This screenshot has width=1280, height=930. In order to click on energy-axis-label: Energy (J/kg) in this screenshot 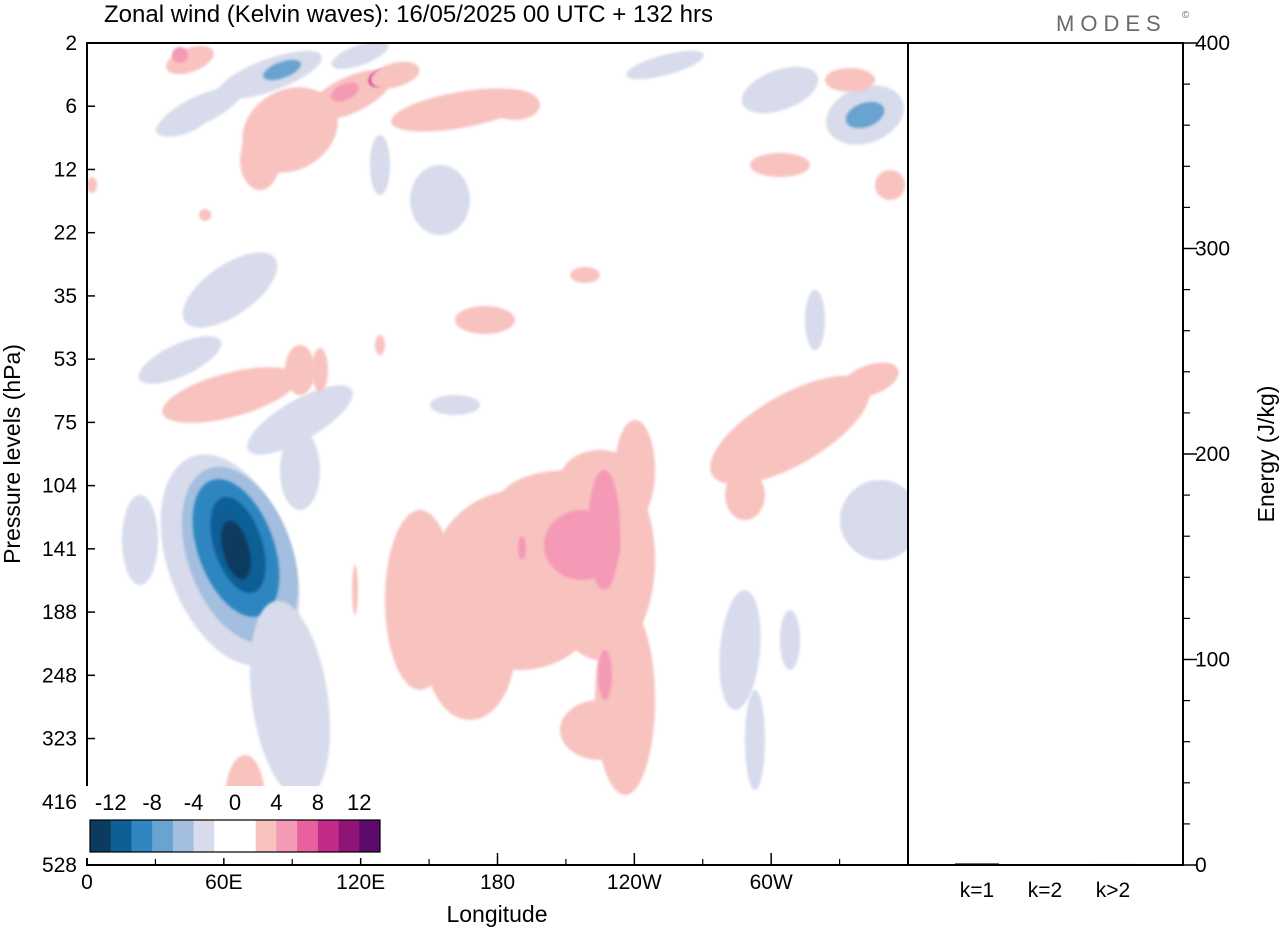, I will do `click(1266, 454)`.